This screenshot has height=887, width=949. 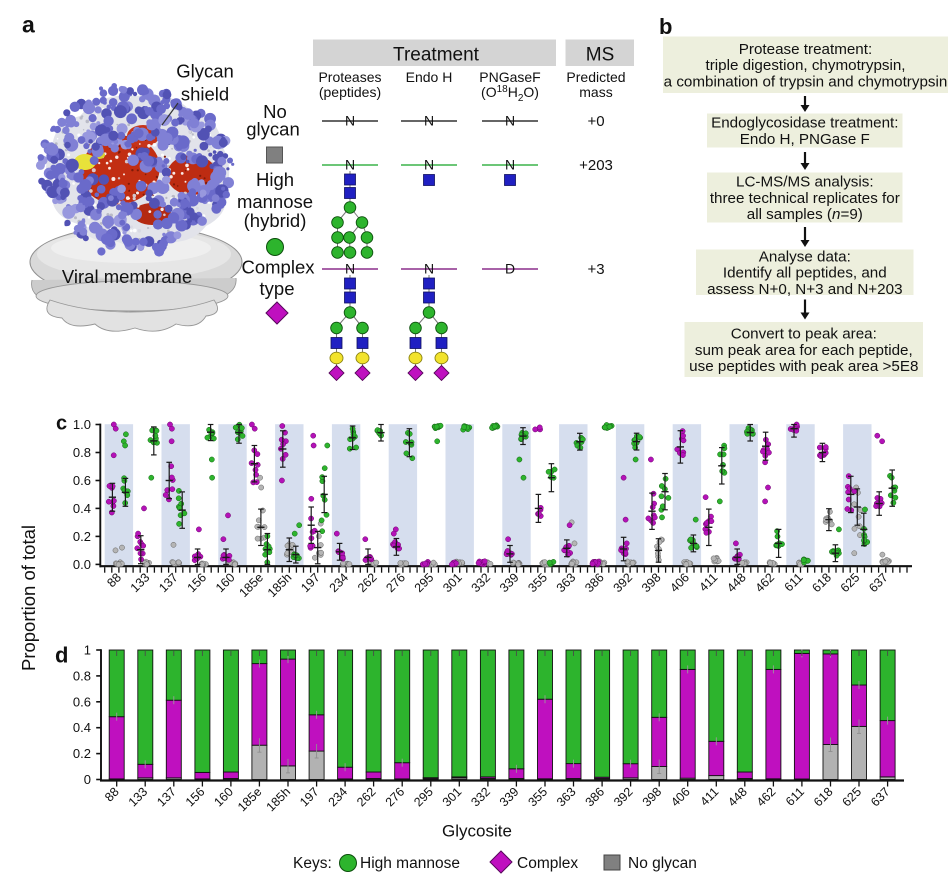 I want to click on svg-text: c, so click(x=61, y=424).